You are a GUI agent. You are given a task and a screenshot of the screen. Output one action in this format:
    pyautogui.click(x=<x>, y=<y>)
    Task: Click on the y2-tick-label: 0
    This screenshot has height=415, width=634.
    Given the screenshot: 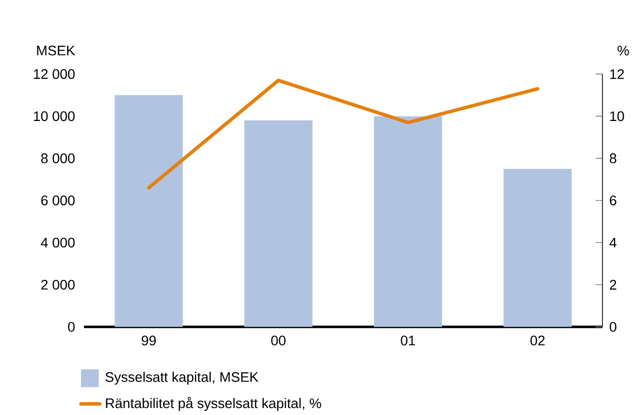 What is the action you would take?
    pyautogui.click(x=613, y=327)
    